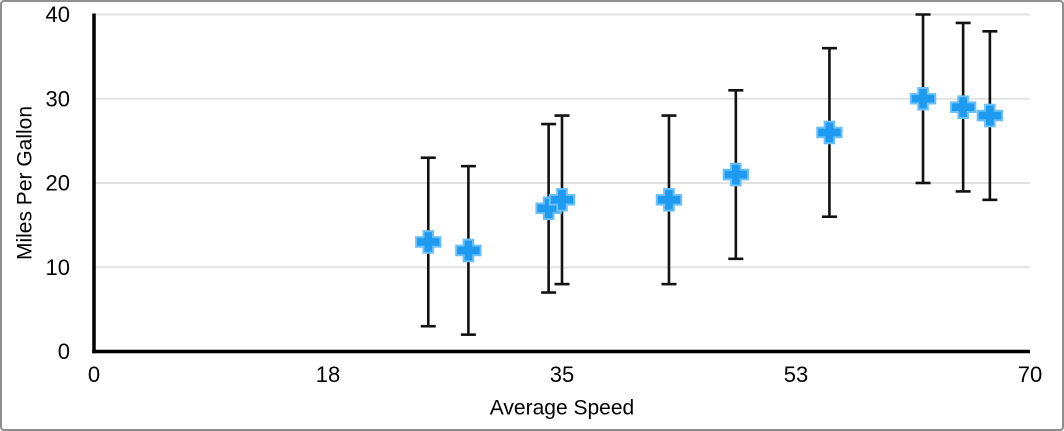  What do you see at coordinates (64, 351) in the screenshot?
I see `y-tick-label: 0` at bounding box center [64, 351].